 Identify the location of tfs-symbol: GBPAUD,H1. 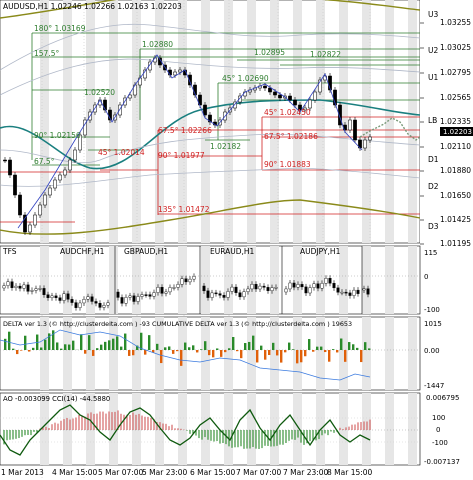
(146, 251).